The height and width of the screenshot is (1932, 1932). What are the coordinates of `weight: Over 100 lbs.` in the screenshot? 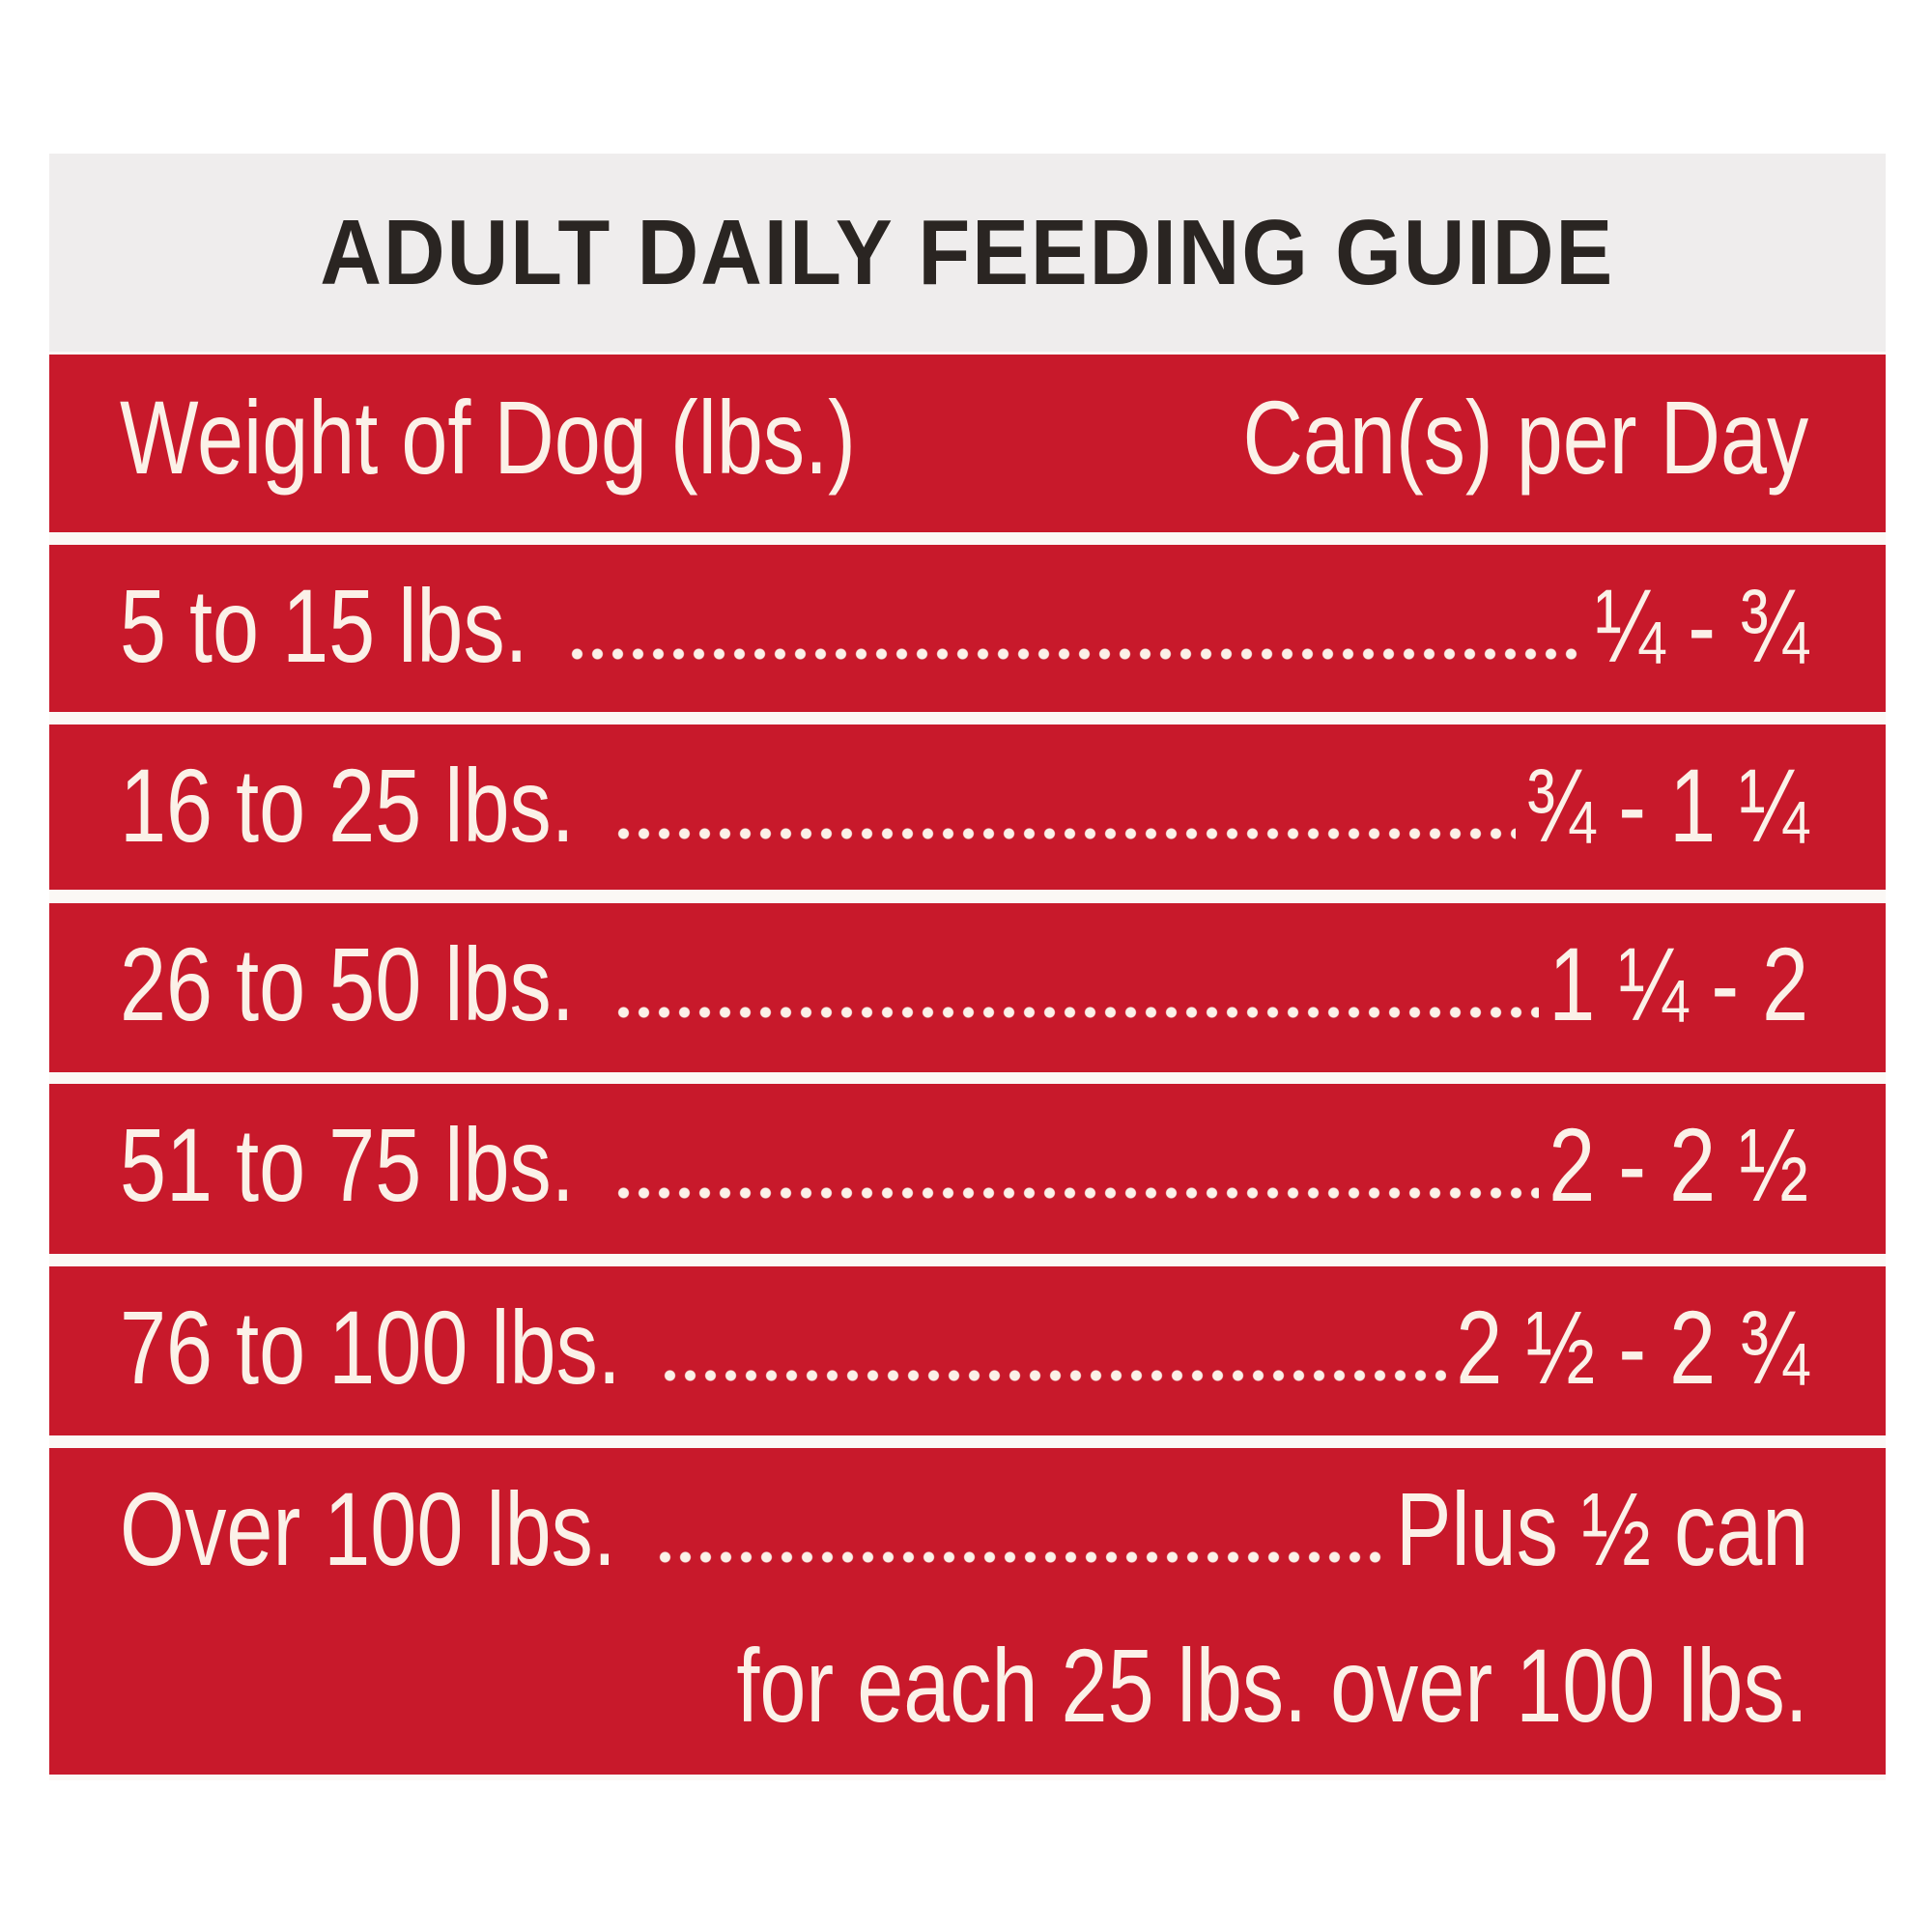 It's located at (368, 1528).